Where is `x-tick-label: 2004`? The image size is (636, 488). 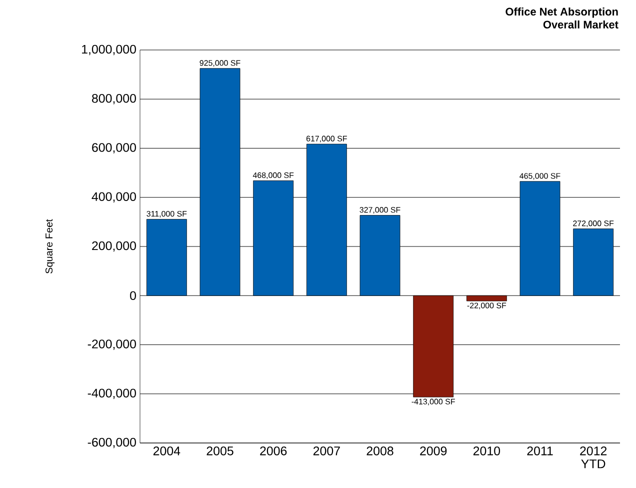
x-tick-label: 2004 is located at coordinates (166, 451).